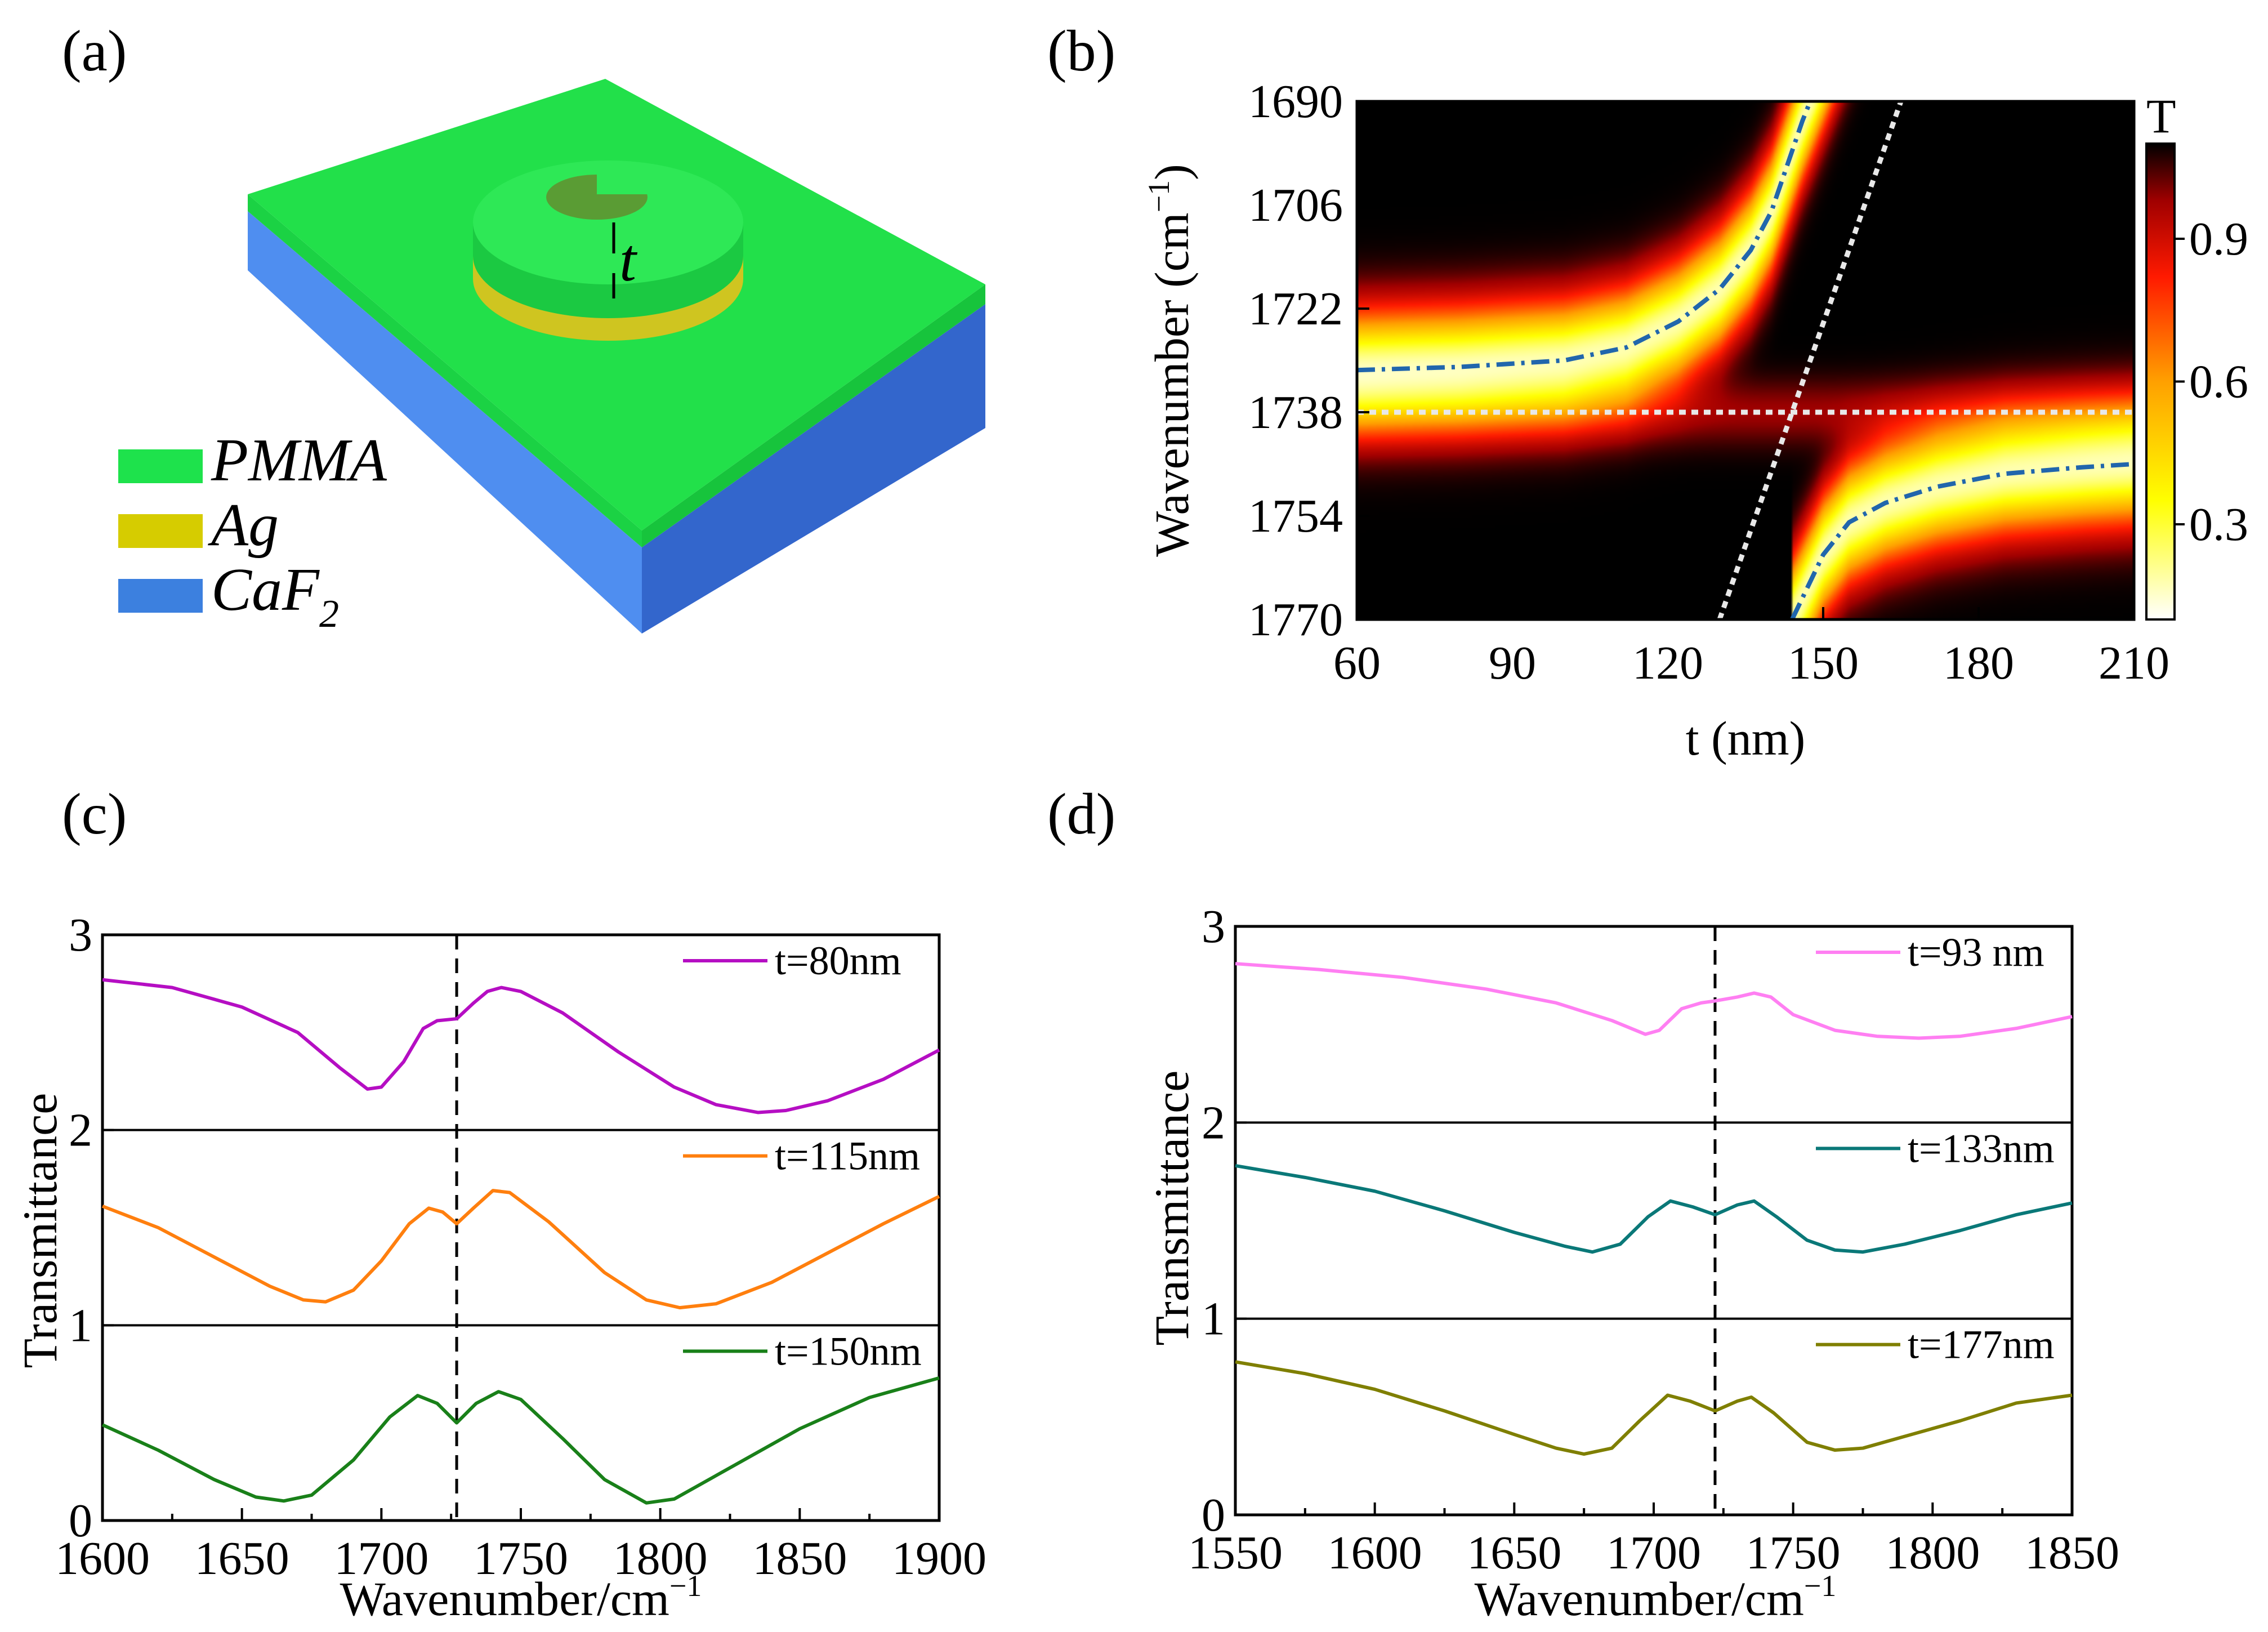 The height and width of the screenshot is (1632, 2268). What do you see at coordinates (1213, 1515) in the screenshot?
I see `chart-d-y-tick-label: 0` at bounding box center [1213, 1515].